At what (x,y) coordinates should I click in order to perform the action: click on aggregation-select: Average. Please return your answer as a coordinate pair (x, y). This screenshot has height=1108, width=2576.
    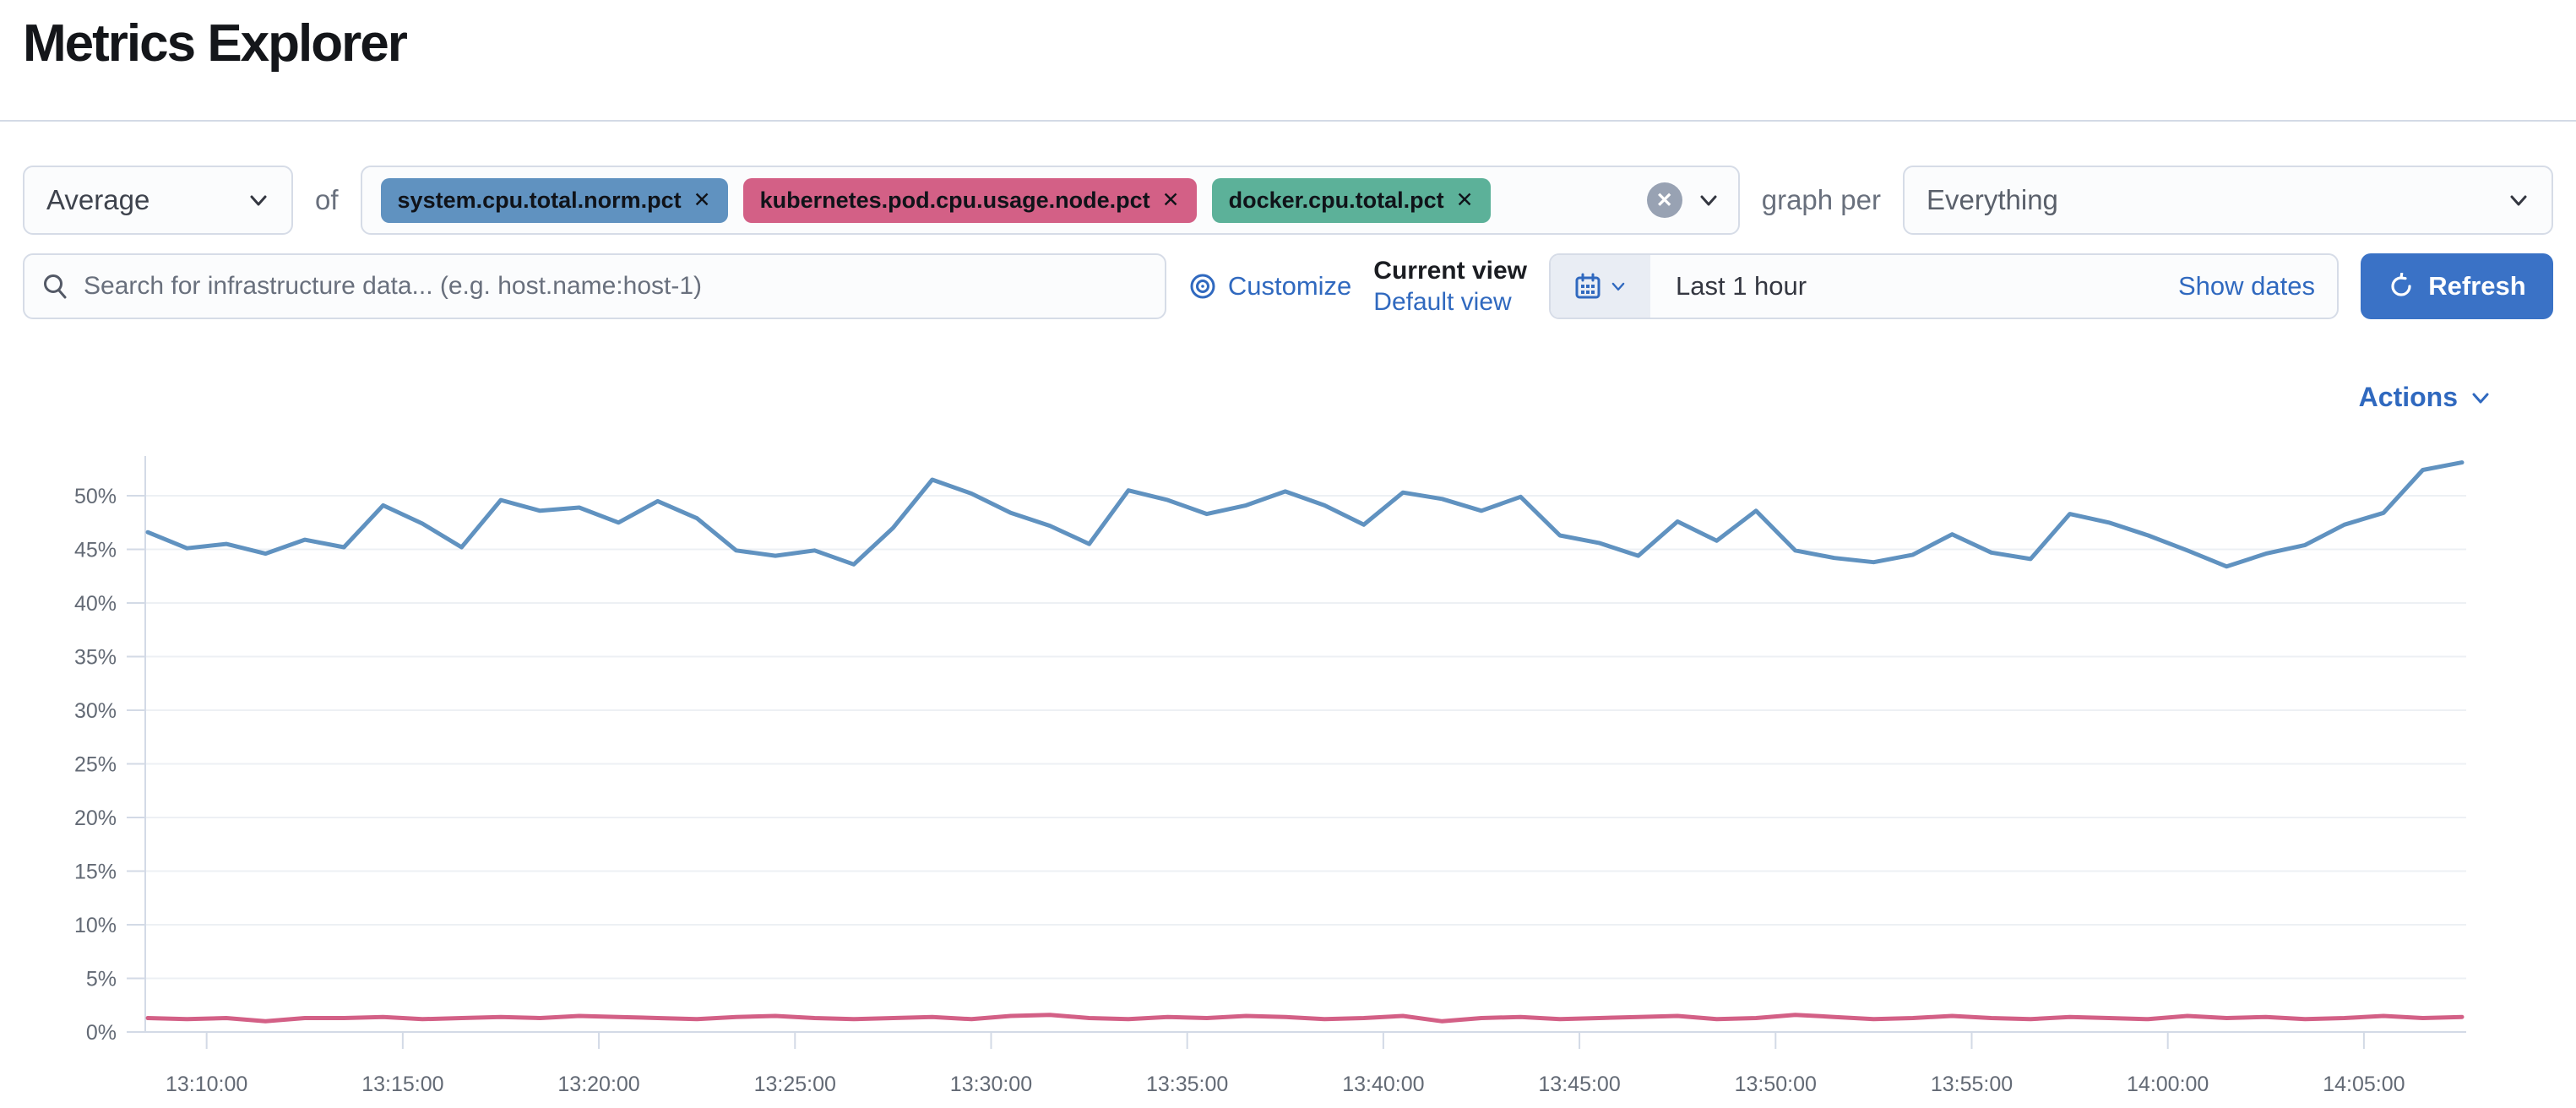
    Looking at the image, I should click on (158, 200).